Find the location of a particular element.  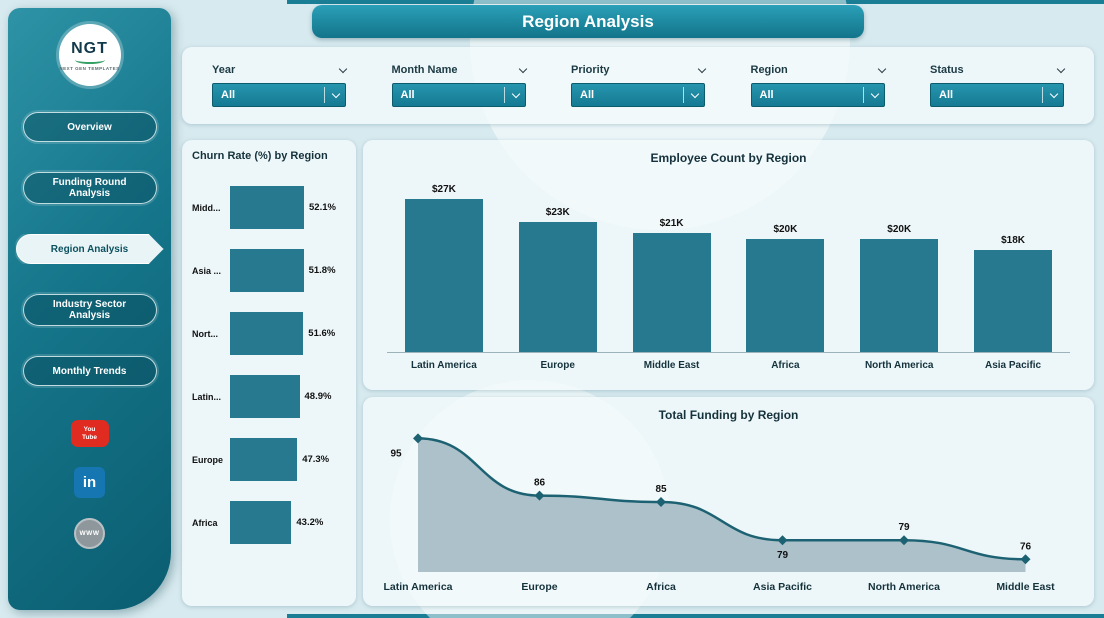

x-axis-label: North America is located at coordinates (899, 365).